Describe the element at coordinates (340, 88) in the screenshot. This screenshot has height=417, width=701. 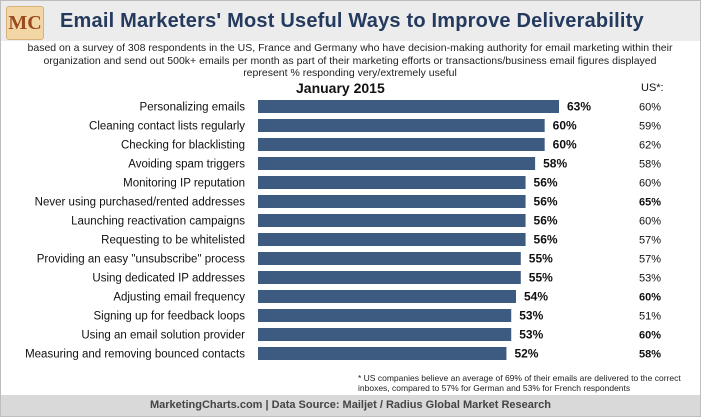
I see `chart-period: January 2015` at that location.